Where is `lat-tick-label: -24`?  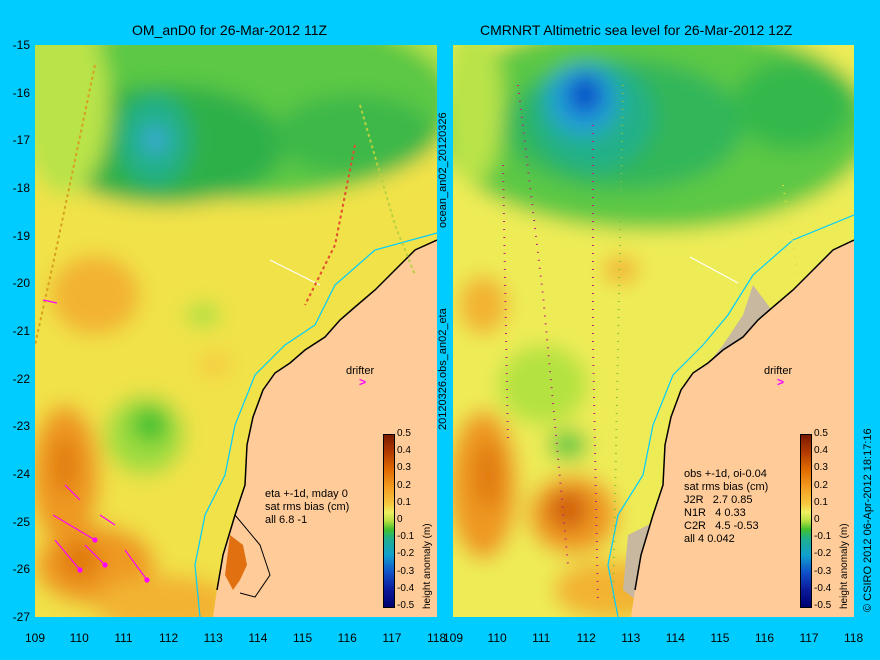
lat-tick-label: -24 is located at coordinates (21, 474).